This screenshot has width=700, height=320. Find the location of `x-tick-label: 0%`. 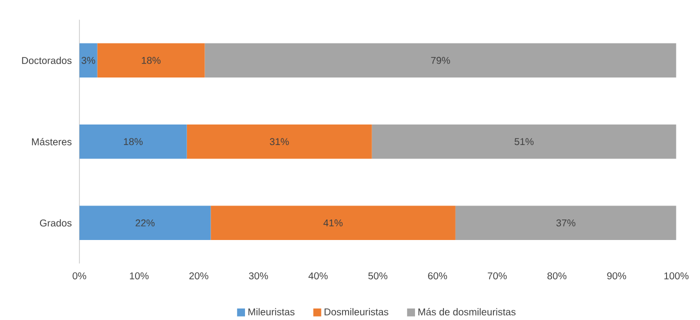

x-tick-label: 0% is located at coordinates (79, 276).